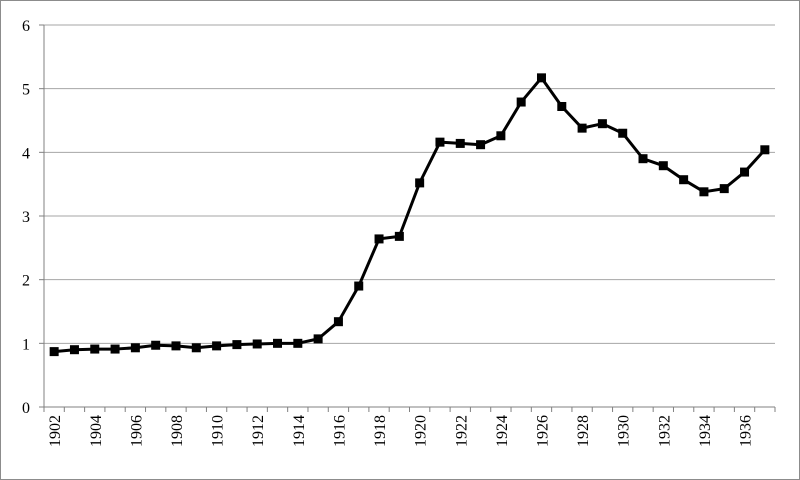 Image resolution: width=800 pixels, height=480 pixels. What do you see at coordinates (26, 217) in the screenshot?
I see `y-tick-label: 3` at bounding box center [26, 217].